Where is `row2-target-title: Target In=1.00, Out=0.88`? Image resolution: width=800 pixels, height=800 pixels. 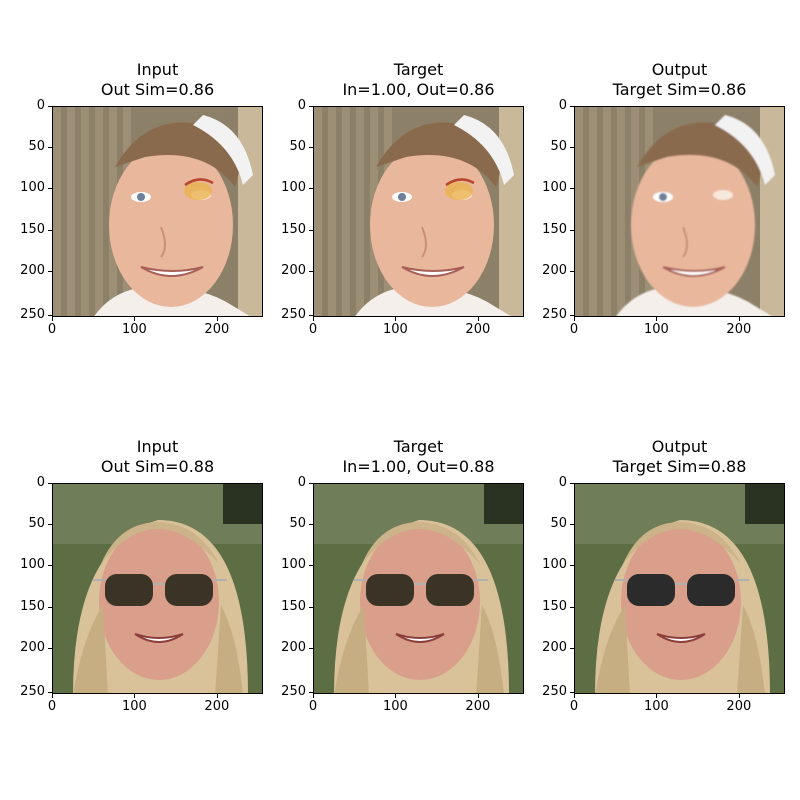
row2-target-title: Target In=1.00, Out=0.88 is located at coordinates (419, 457).